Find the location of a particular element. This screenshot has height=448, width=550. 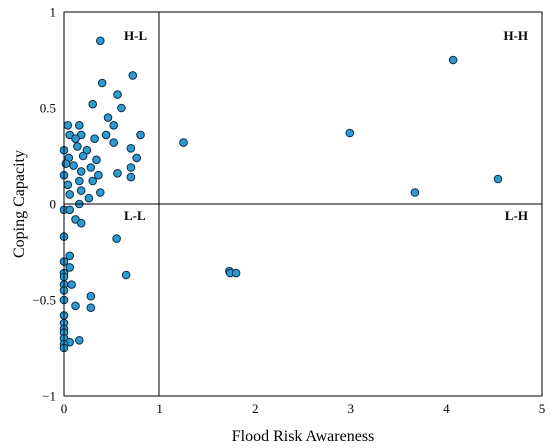

y-axis-label: Coping Capacity is located at coordinates (19, 204).